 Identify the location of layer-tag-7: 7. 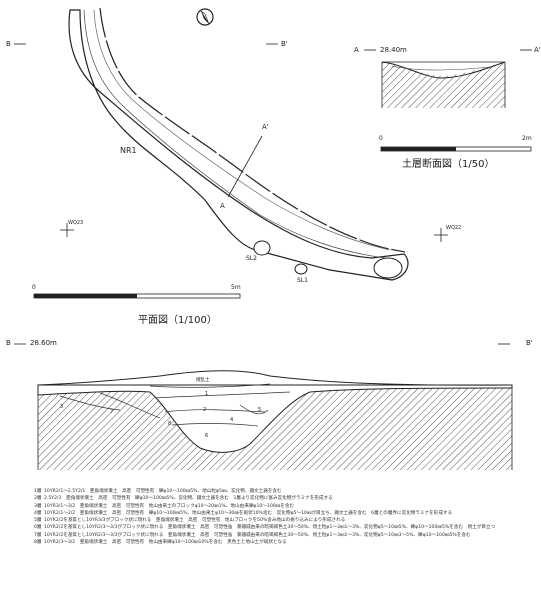
(112, 412).